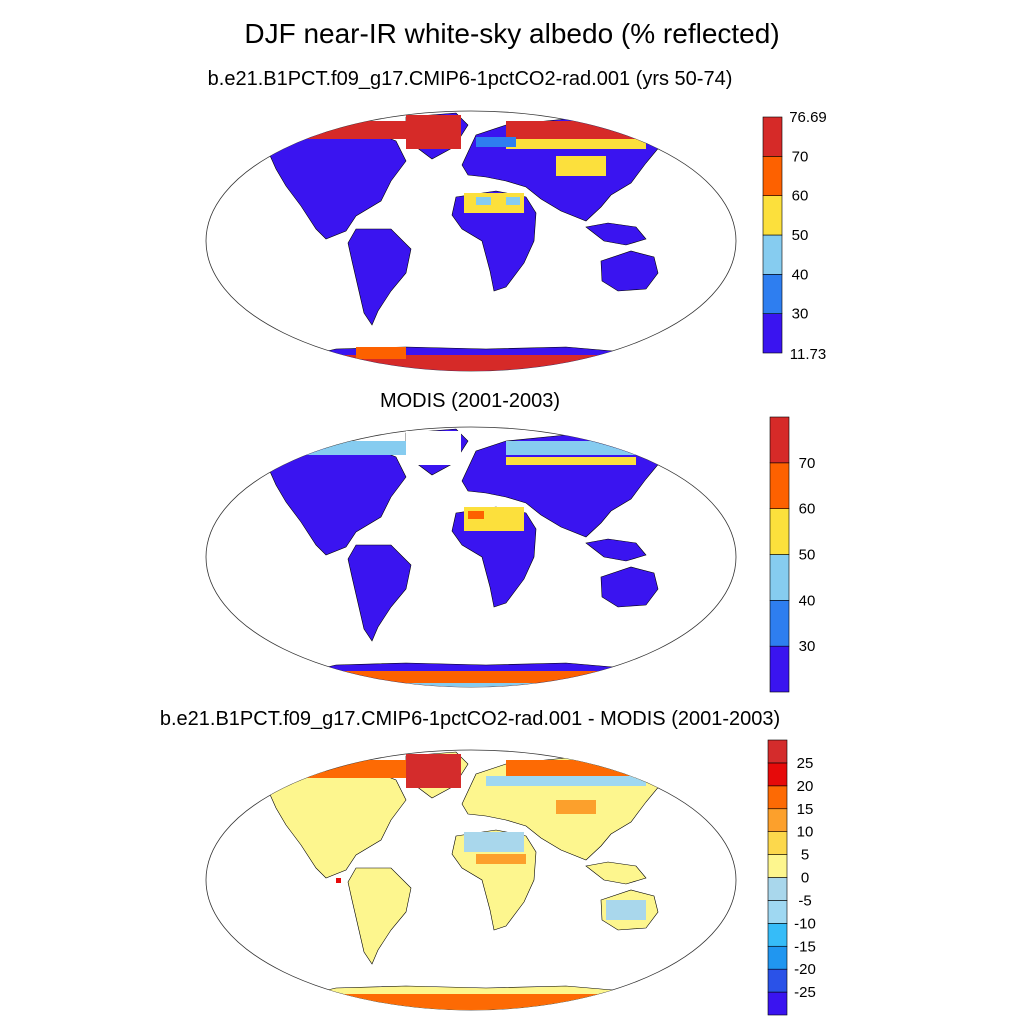 The width and height of the screenshot is (1024, 1024). I want to click on band-europe, so click(496, 142).